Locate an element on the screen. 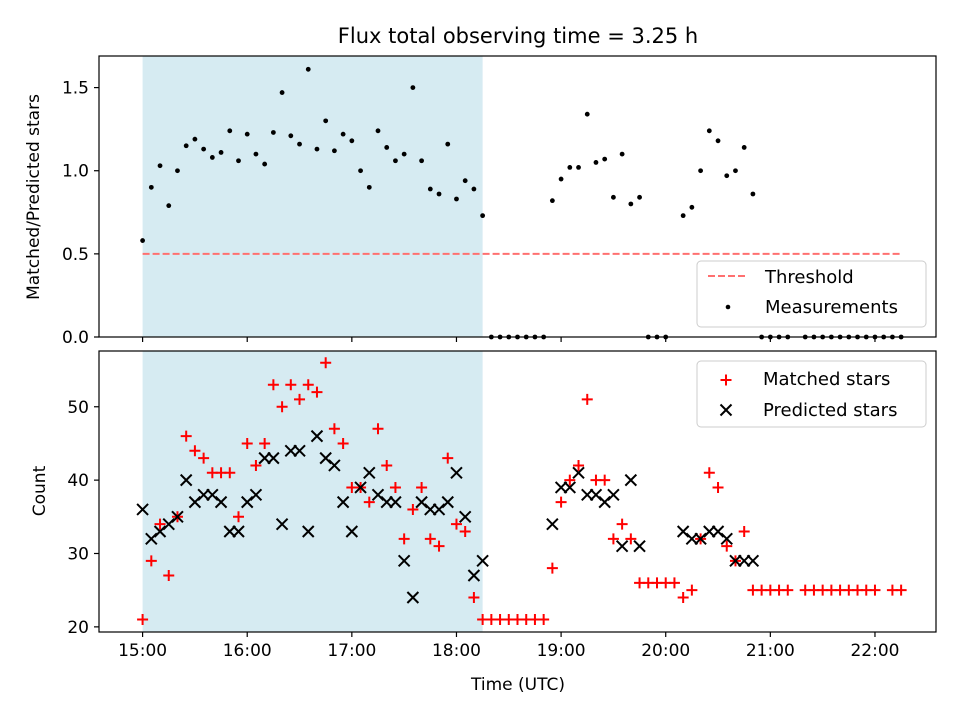  y-tick-label: 0.0 is located at coordinates (75, 338).